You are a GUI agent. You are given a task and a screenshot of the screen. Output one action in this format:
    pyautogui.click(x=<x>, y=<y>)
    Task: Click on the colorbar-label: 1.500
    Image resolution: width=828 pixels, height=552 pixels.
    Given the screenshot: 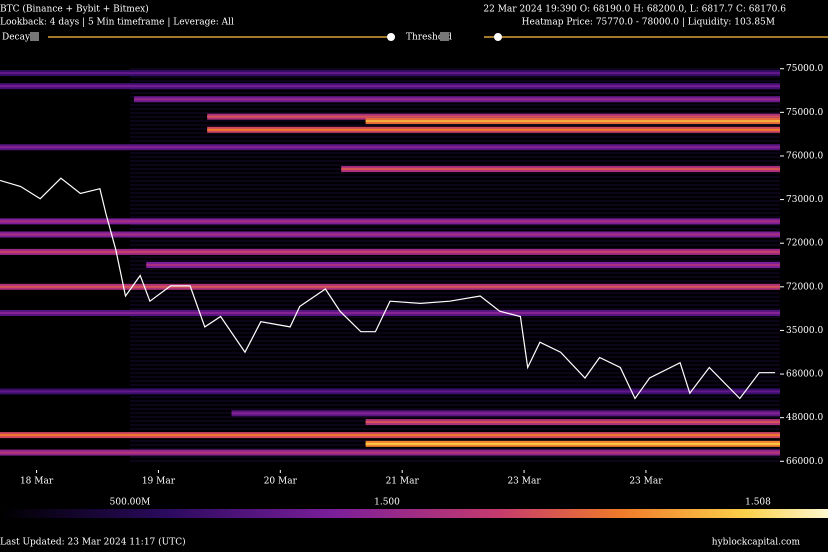 What is the action you would take?
    pyautogui.click(x=387, y=503)
    